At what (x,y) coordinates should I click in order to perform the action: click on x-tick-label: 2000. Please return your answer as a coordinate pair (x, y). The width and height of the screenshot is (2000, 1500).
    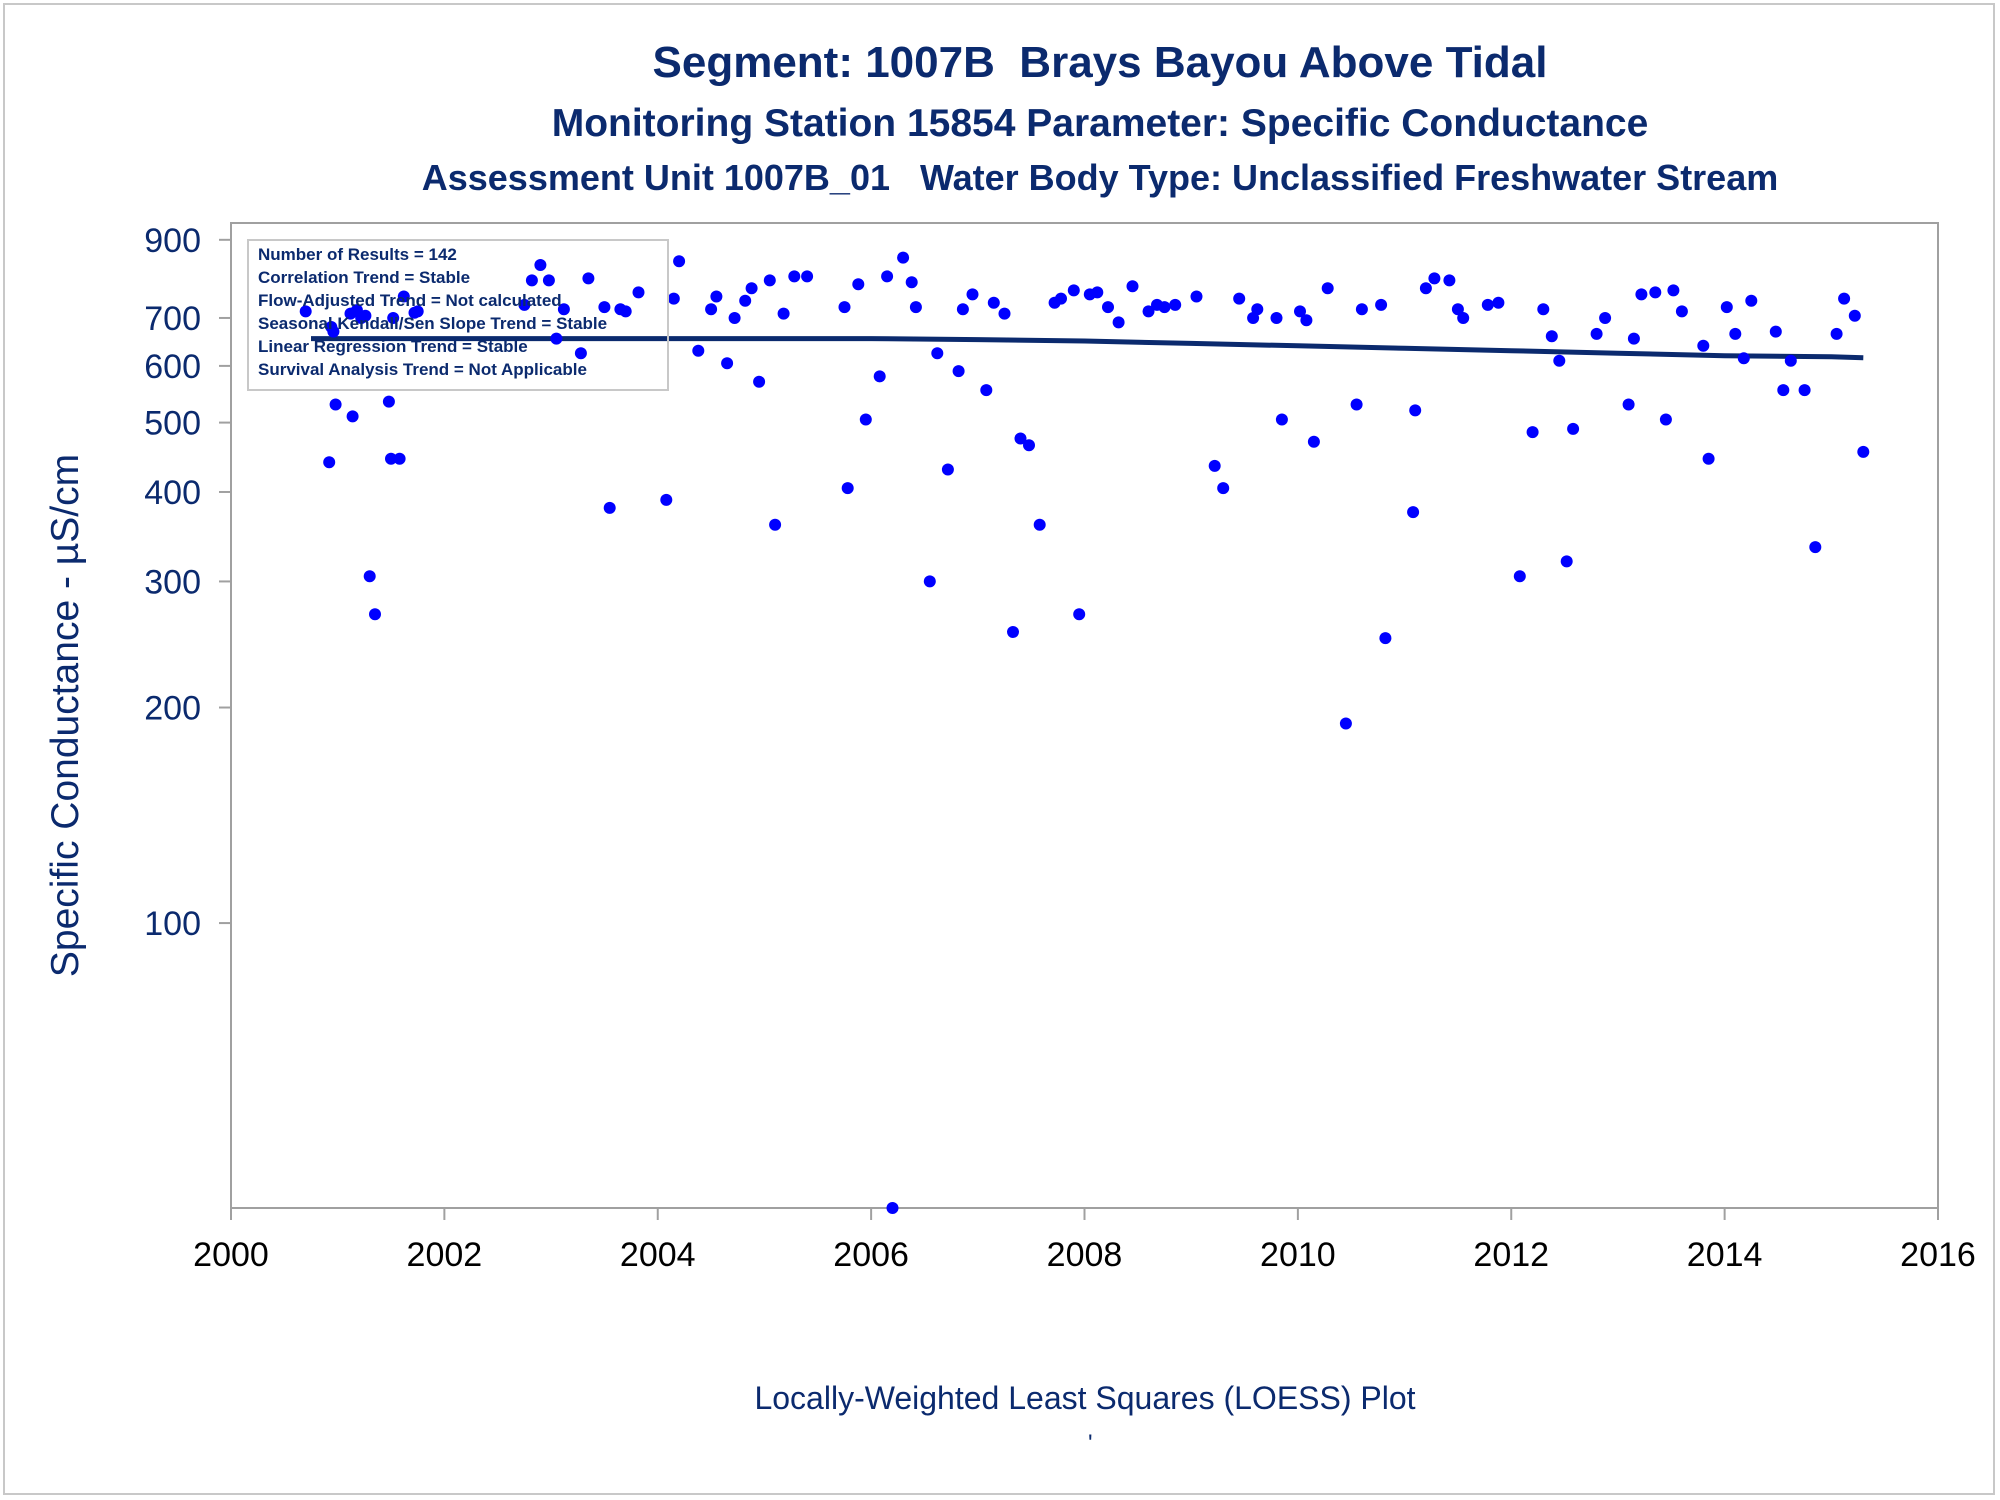
    Looking at the image, I should click on (231, 1255).